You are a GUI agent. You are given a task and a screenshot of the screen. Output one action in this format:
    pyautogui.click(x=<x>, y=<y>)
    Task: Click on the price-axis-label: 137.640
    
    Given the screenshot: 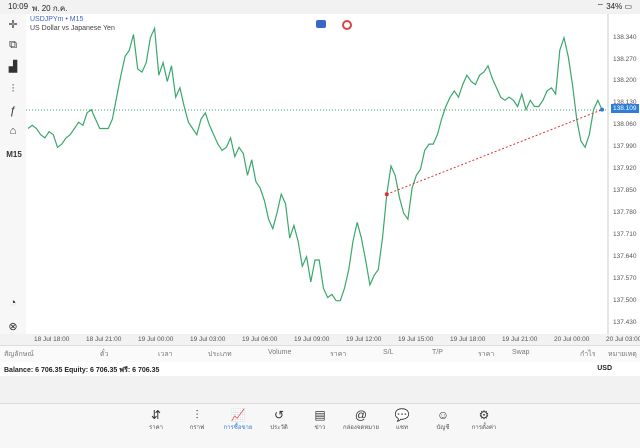 What is the action you would take?
    pyautogui.click(x=625, y=256)
    